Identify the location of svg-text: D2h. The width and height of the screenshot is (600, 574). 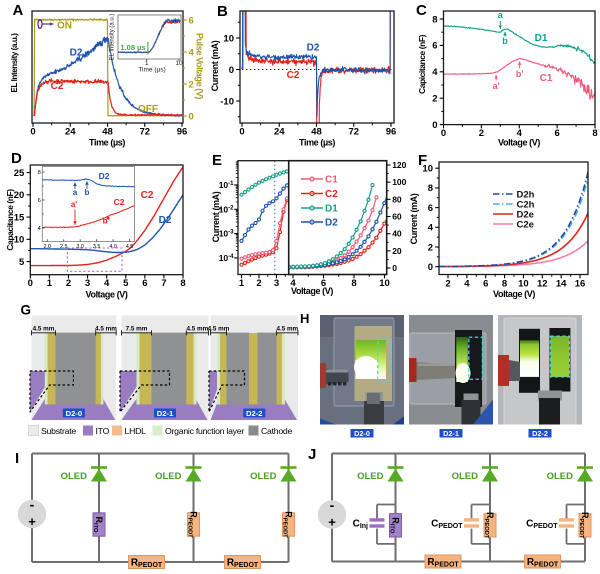
(526, 195).